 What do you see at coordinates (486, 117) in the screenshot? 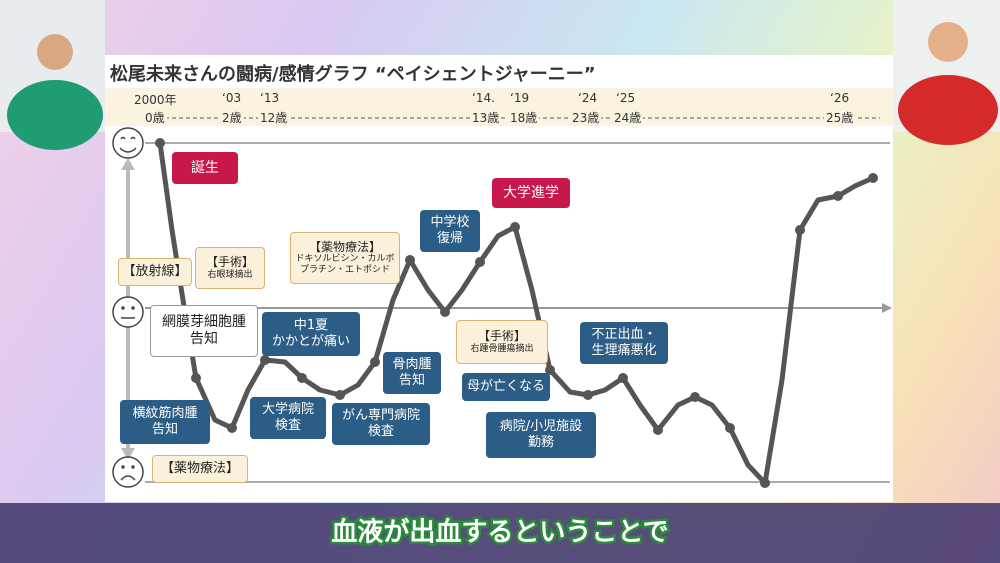
I see `age-label: 13歳` at bounding box center [486, 117].